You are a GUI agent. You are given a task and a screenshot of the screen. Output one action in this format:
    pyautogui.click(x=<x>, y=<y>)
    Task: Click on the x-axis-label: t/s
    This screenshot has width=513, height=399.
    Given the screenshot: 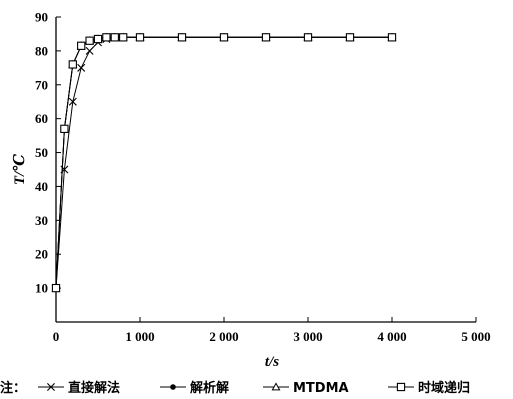 What is the action you would take?
    pyautogui.click(x=272, y=362)
    